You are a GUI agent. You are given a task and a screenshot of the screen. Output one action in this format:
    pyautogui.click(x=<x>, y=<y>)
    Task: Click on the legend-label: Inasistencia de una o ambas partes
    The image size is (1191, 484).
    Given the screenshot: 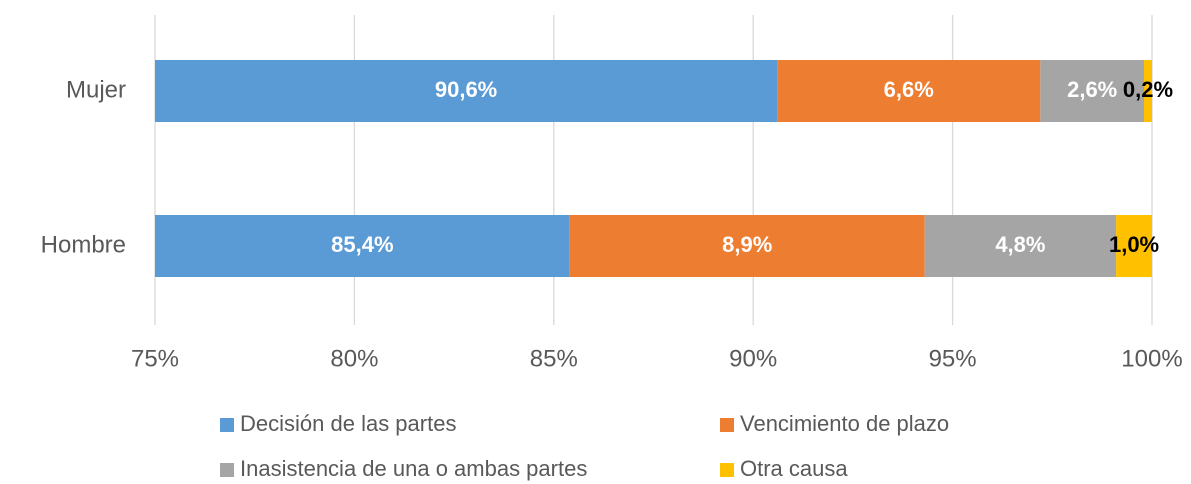 What is the action you would take?
    pyautogui.click(x=413, y=468)
    